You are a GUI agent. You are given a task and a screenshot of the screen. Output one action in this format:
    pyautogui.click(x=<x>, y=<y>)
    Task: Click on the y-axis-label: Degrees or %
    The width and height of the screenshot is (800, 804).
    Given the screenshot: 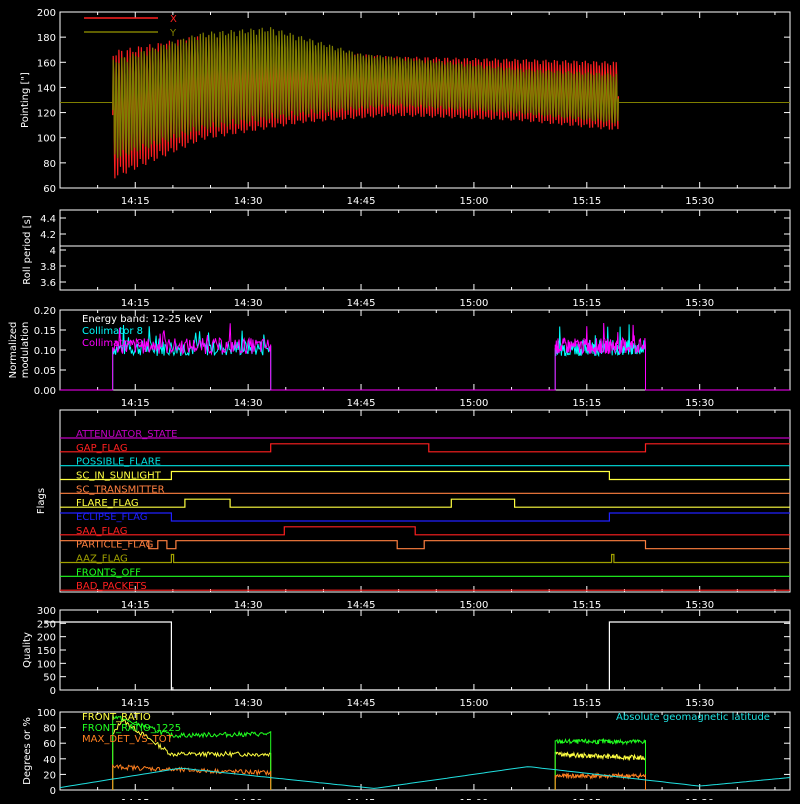 What is the action you would take?
    pyautogui.click(x=27, y=751)
    